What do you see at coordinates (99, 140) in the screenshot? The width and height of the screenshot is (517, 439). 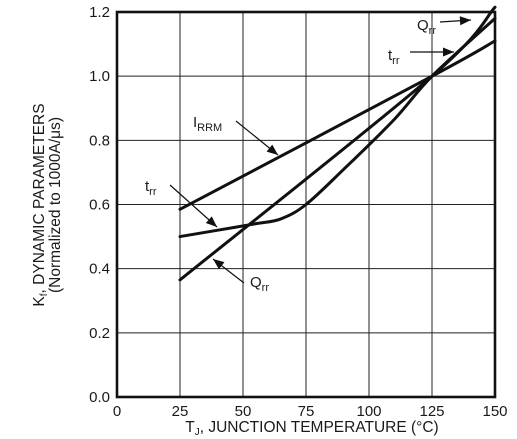 I see `y-tick-label: 0.8` at bounding box center [99, 140].